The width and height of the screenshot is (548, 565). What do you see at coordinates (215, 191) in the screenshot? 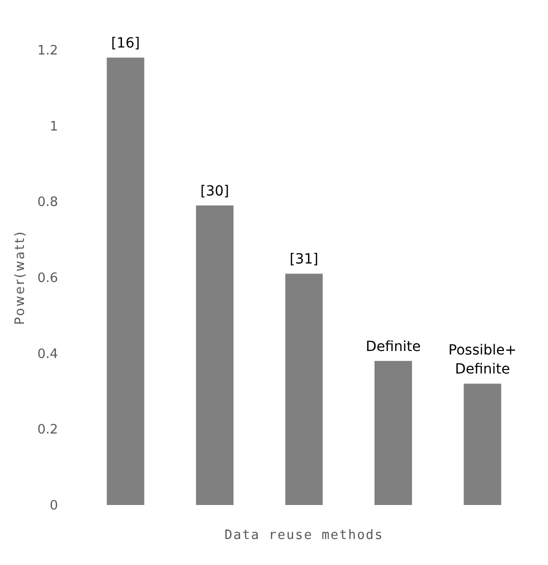
I see `x-tick-label: [30]` at bounding box center [215, 191].